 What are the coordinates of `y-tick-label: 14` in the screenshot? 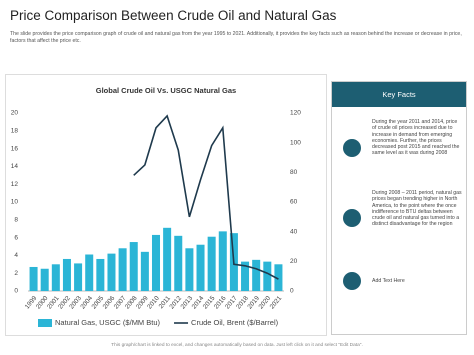 It's located at (15, 166).